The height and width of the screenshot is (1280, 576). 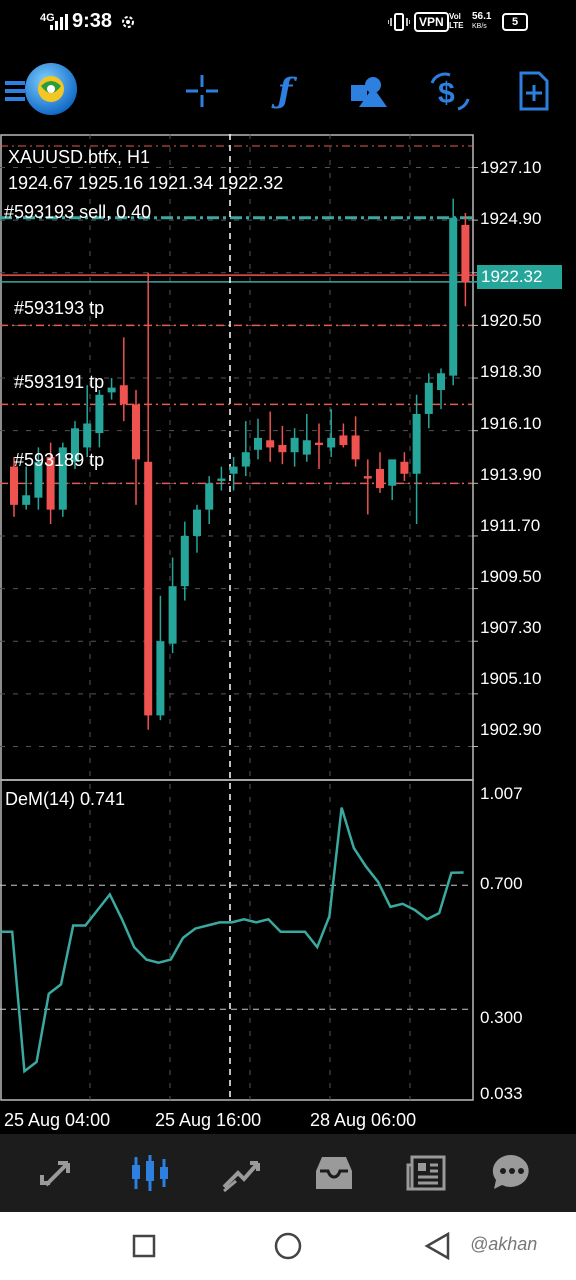 I want to click on chart-tab, so click(x=150, y=1173).